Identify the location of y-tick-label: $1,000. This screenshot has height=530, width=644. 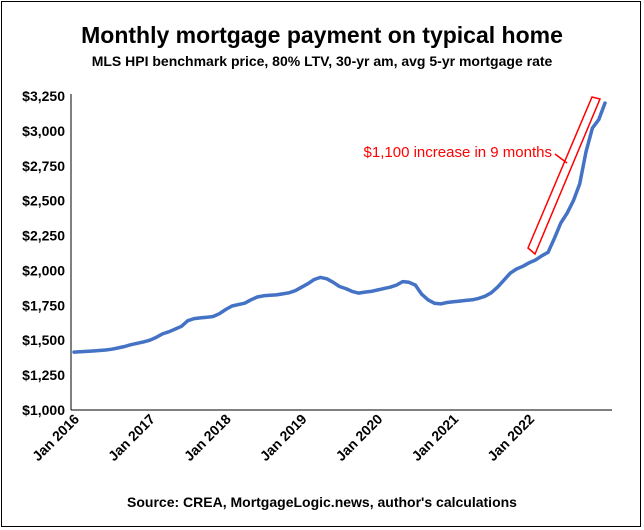
(43, 410).